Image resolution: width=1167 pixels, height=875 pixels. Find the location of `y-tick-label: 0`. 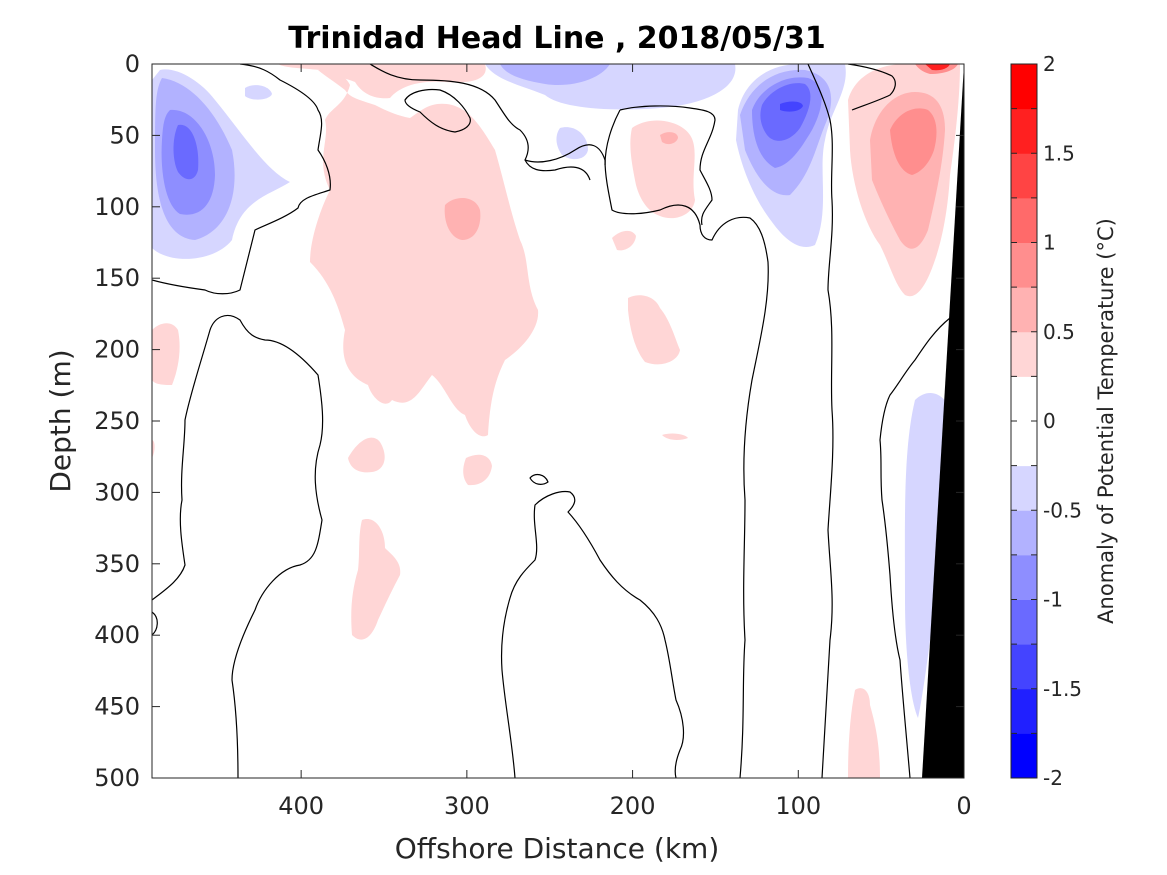

y-tick-label: 0 is located at coordinates (132, 64).